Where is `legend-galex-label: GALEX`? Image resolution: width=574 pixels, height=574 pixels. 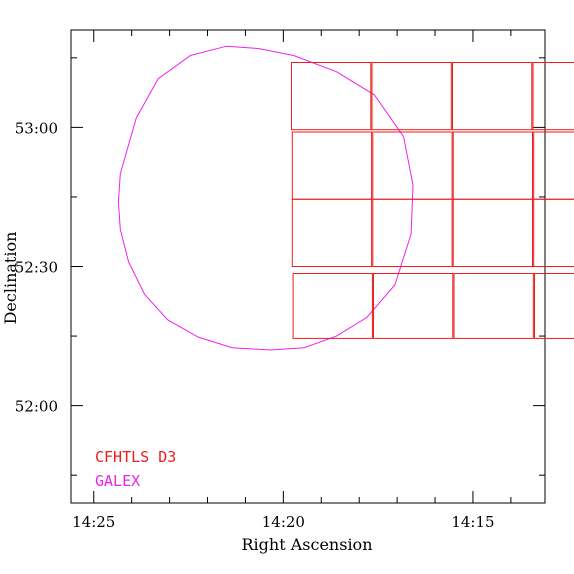
legend-galex-label: GALEX is located at coordinates (117, 481).